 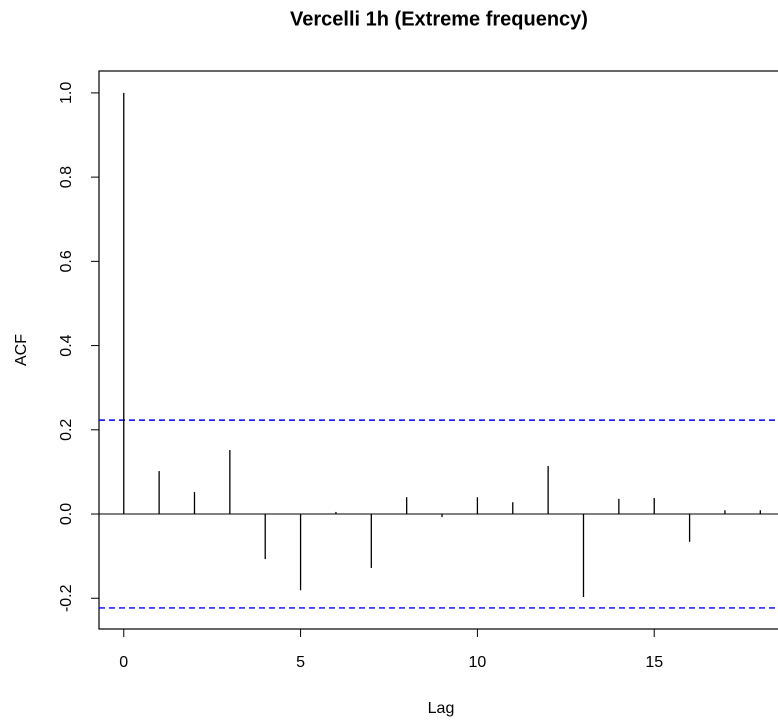 What do you see at coordinates (21, 350) in the screenshot?
I see `y-axis-label: ACF` at bounding box center [21, 350].